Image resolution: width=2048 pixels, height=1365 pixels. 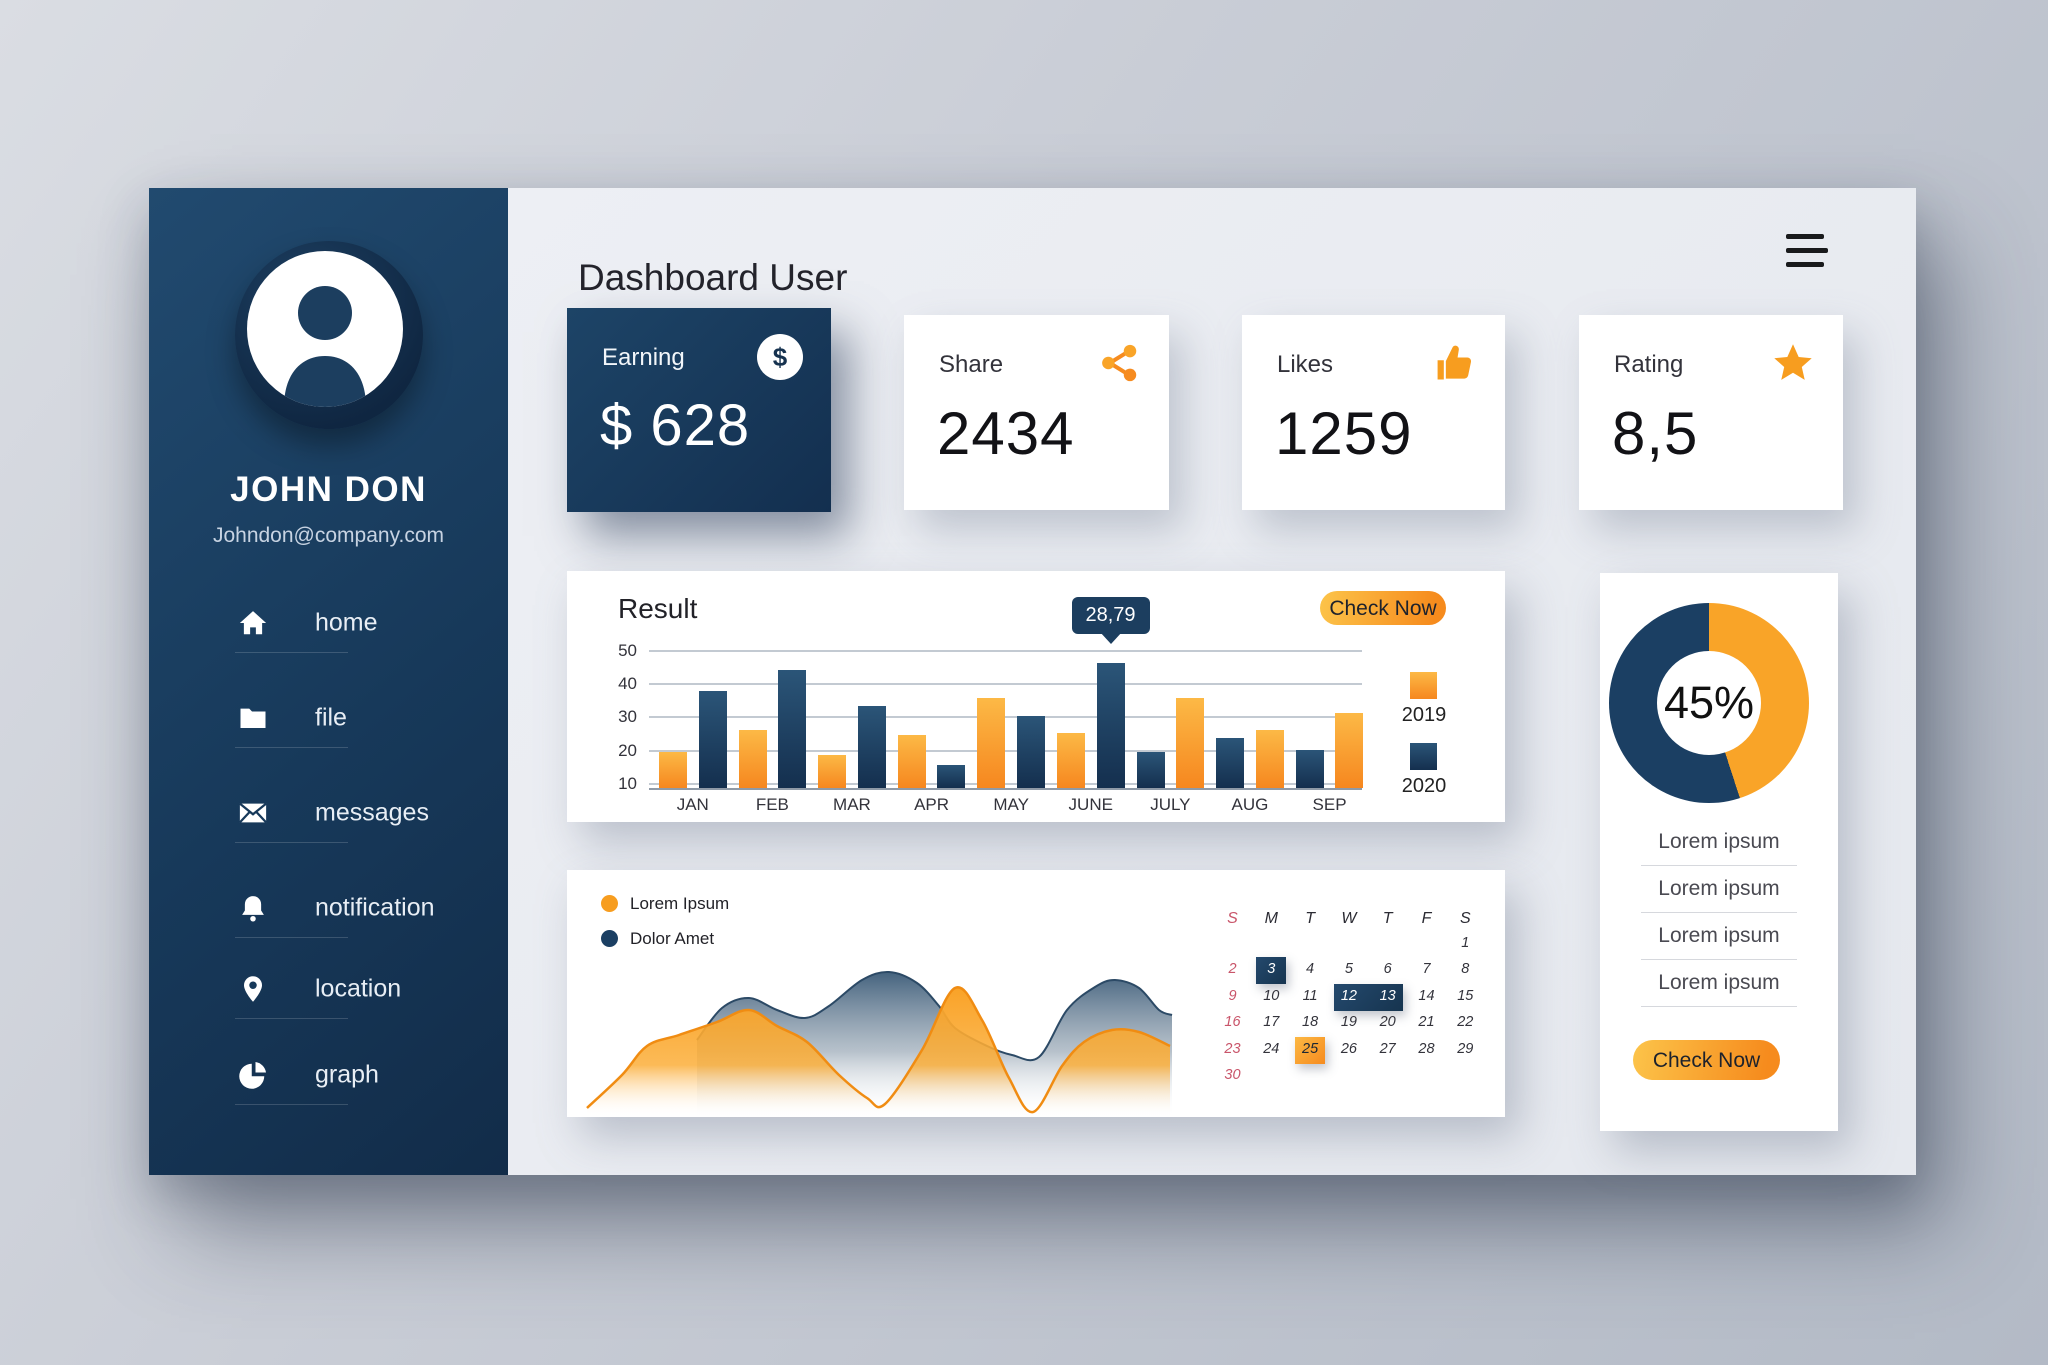 What do you see at coordinates (1348, 1048) in the screenshot?
I see `calendar-day-26: 26` at bounding box center [1348, 1048].